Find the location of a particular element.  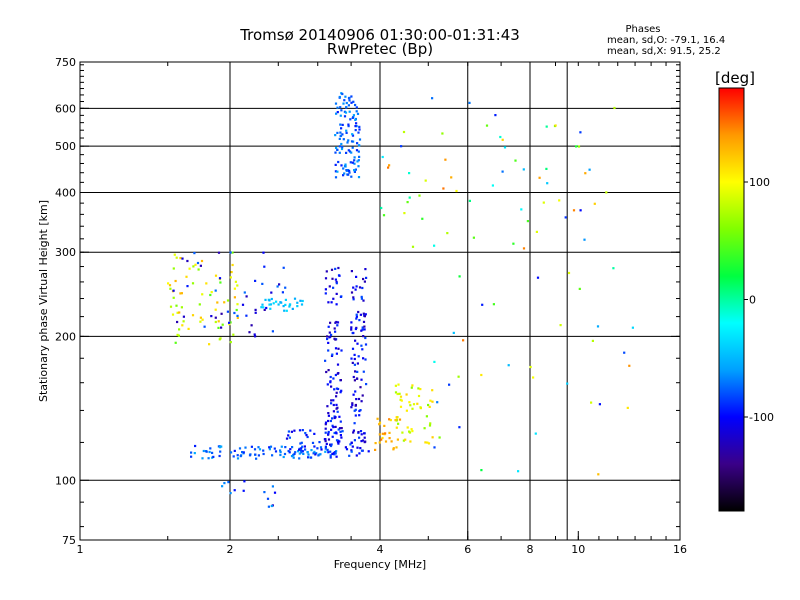

colorbar-ticks: 100 0 -100 is located at coordinates (759, 300).